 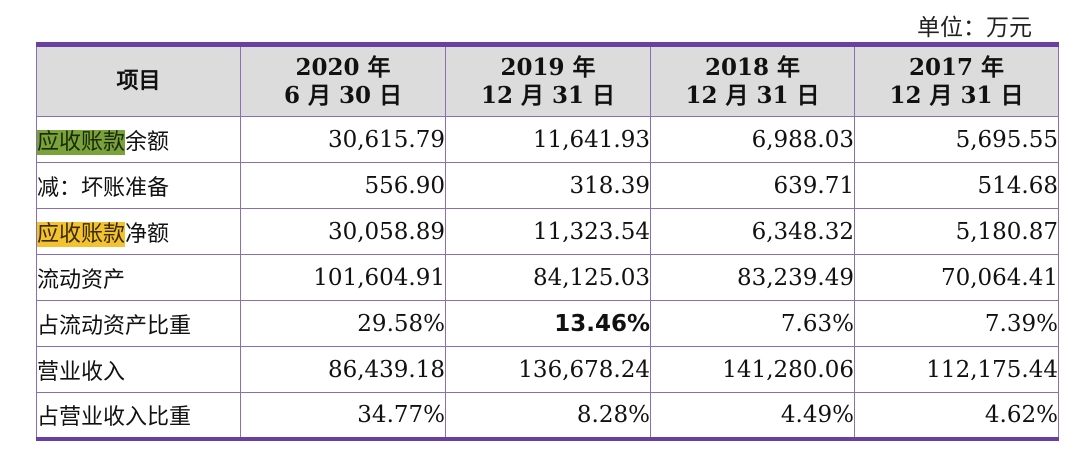 I want to click on table-cell: 6,348.32, so click(x=752, y=231).